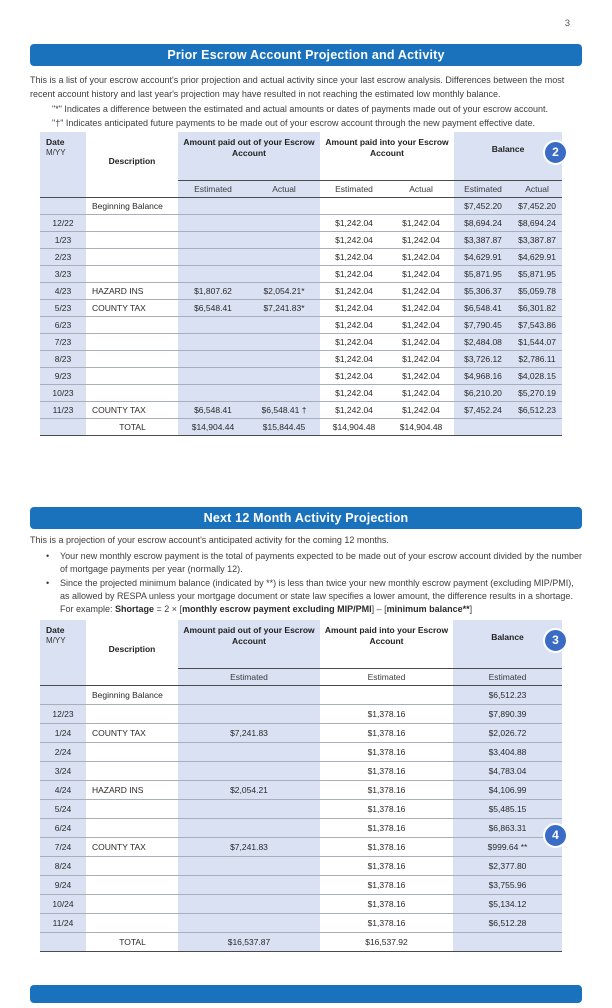 The width and height of the screenshot is (612, 1008). I want to click on date-cell: 8/23, so click(63, 359).